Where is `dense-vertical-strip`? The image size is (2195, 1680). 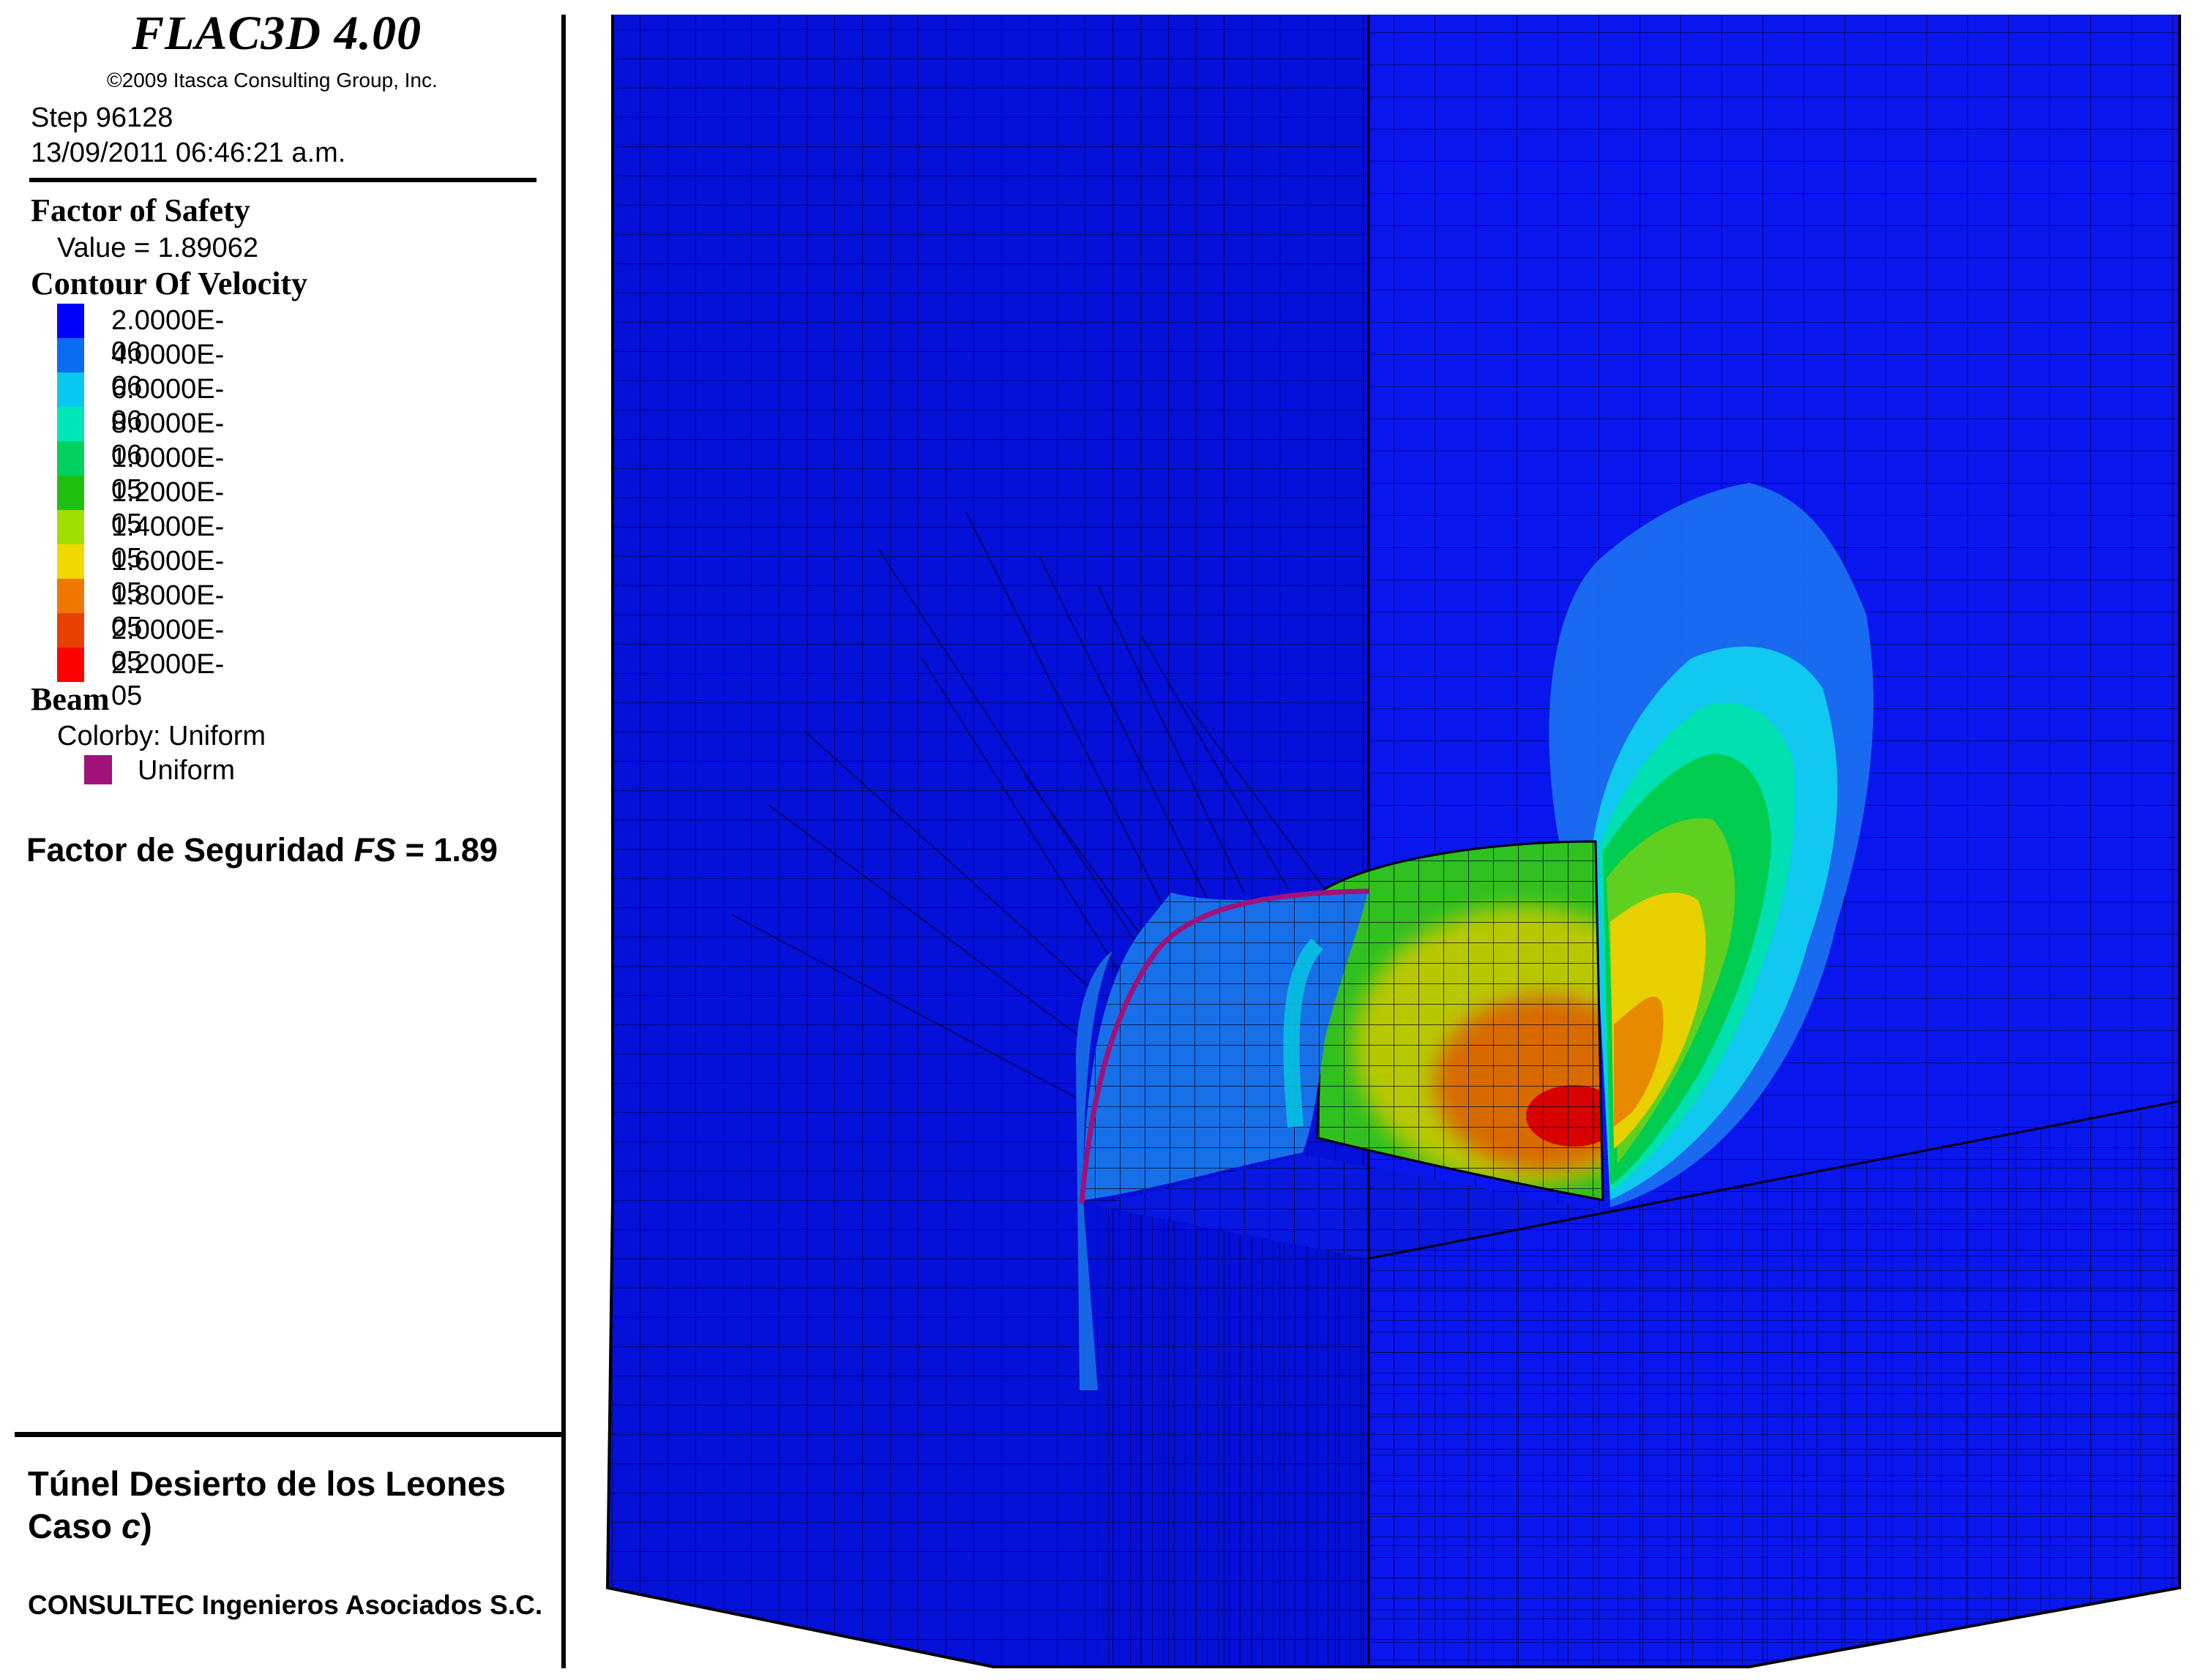
dense-vertical-strip is located at coordinates (1232, 1436).